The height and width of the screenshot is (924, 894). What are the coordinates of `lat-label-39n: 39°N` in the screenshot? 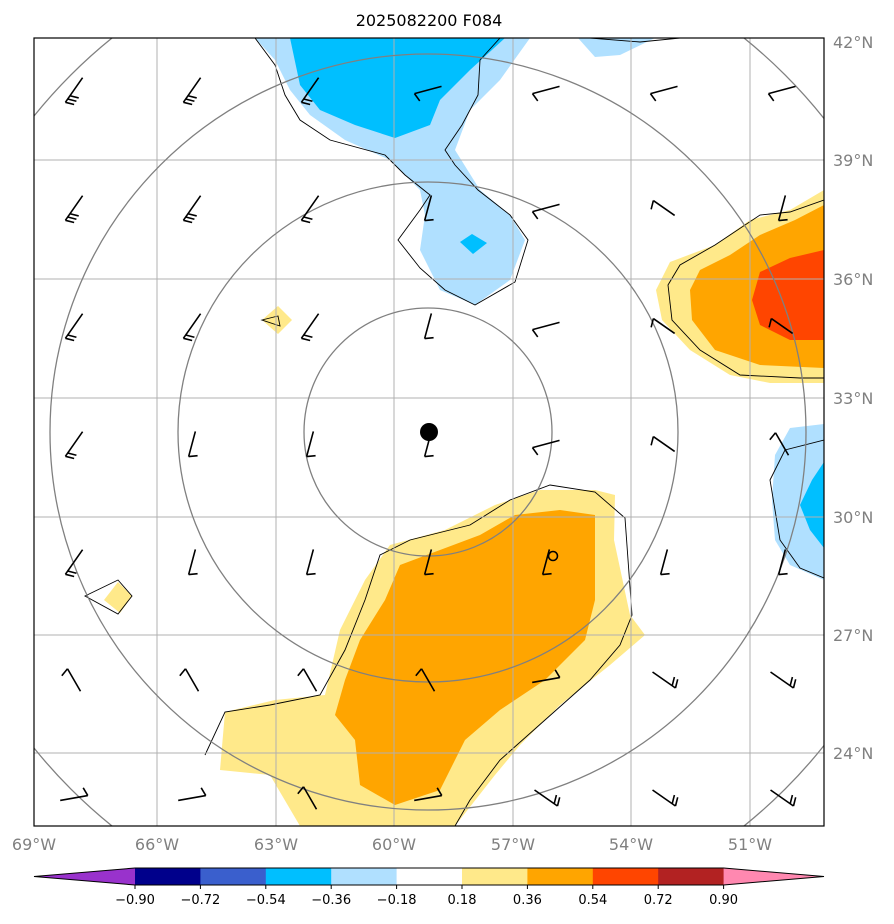 It's located at (853, 160).